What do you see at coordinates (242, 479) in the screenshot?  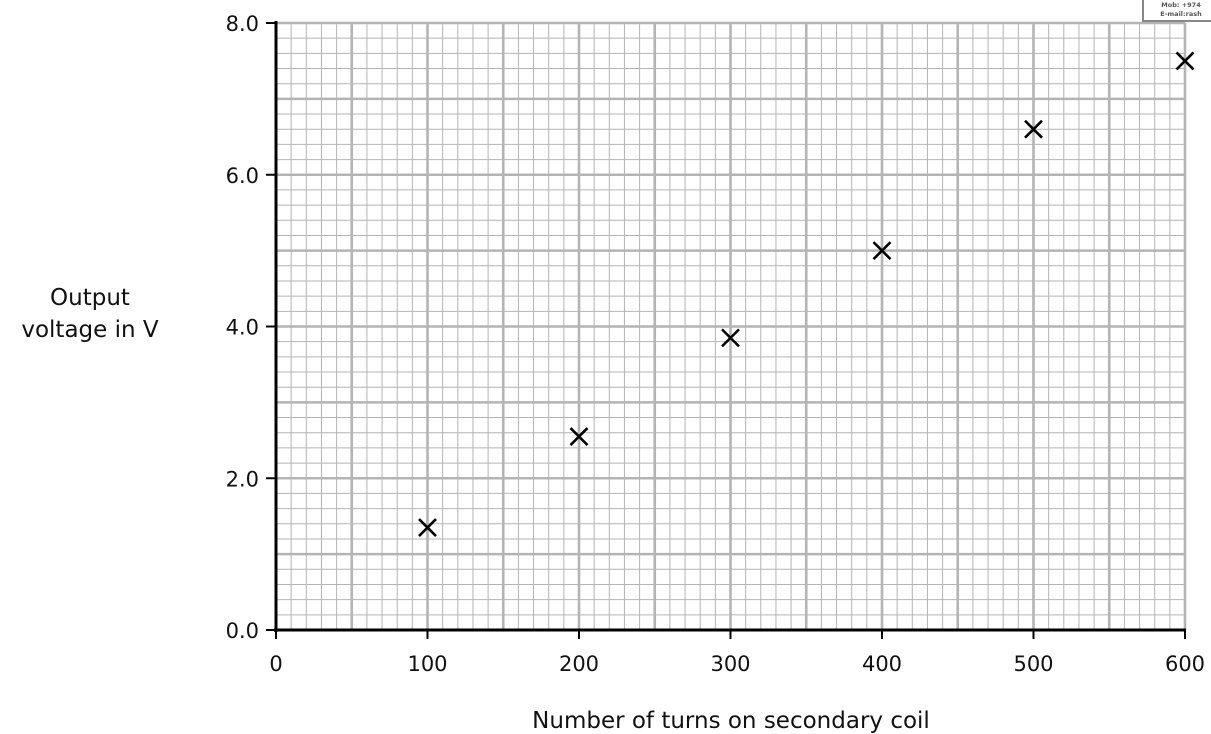 I see `y-tick-label: 2.0` at bounding box center [242, 479].